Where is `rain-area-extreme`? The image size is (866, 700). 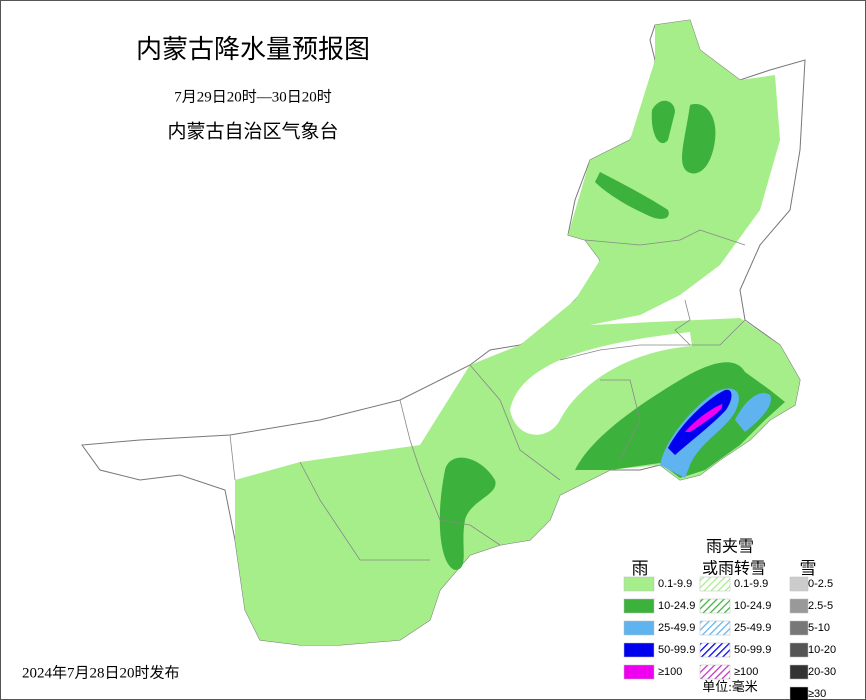 rain-area-extreme is located at coordinates (704, 418).